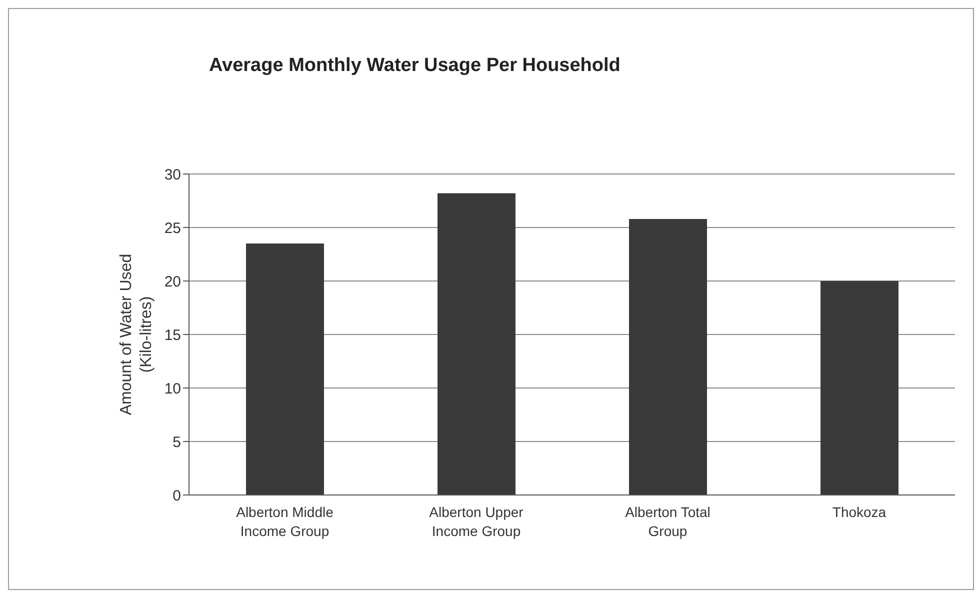  Describe the element at coordinates (172, 281) in the screenshot. I see `y-tick-label: 20` at that location.